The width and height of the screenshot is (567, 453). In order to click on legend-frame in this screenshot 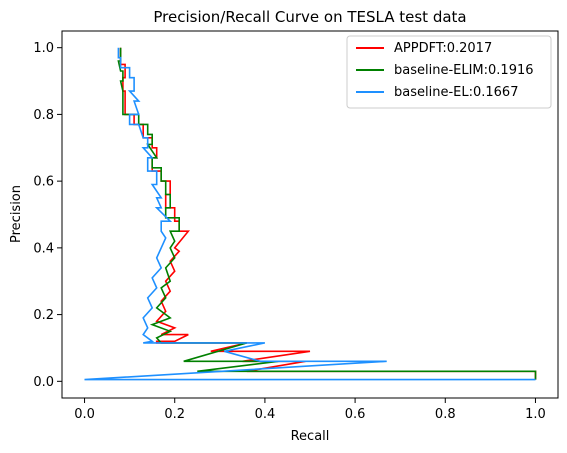, I will do `click(449, 72)`.